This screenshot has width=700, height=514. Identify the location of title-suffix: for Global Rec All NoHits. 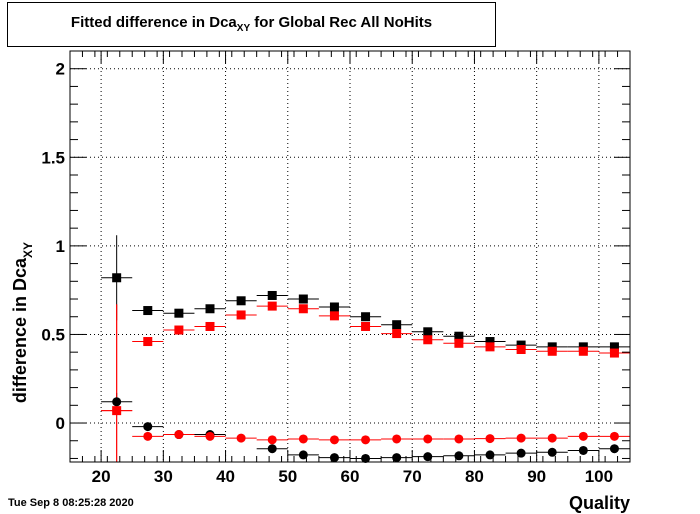
(341, 22).